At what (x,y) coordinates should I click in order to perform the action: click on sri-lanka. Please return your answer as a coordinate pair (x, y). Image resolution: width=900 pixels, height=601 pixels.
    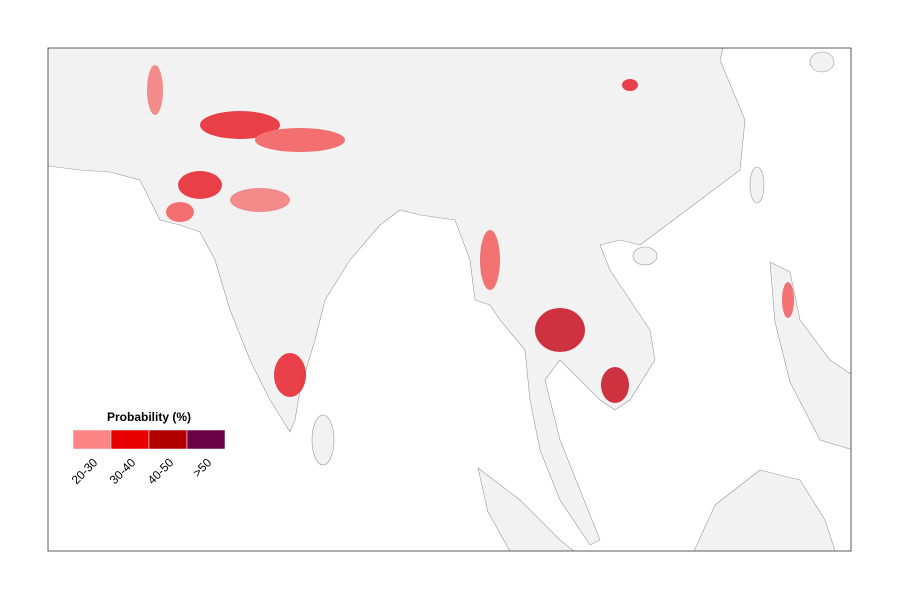
    Looking at the image, I should click on (323, 440).